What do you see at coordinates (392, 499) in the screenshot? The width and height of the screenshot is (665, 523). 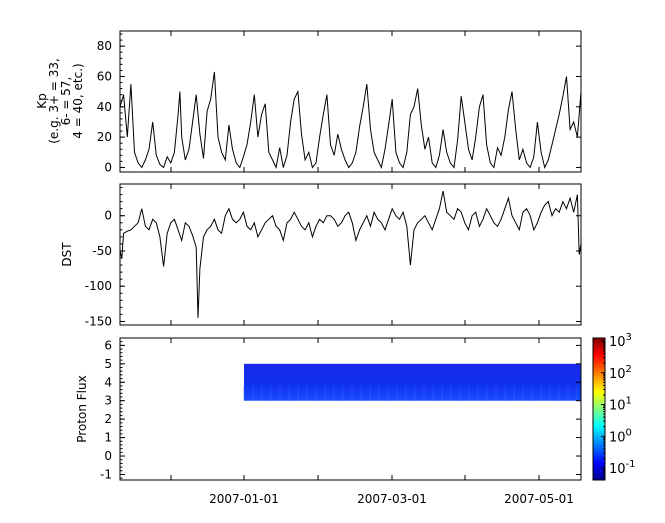 I see `x-tick-label: 2007-03-01` at bounding box center [392, 499].